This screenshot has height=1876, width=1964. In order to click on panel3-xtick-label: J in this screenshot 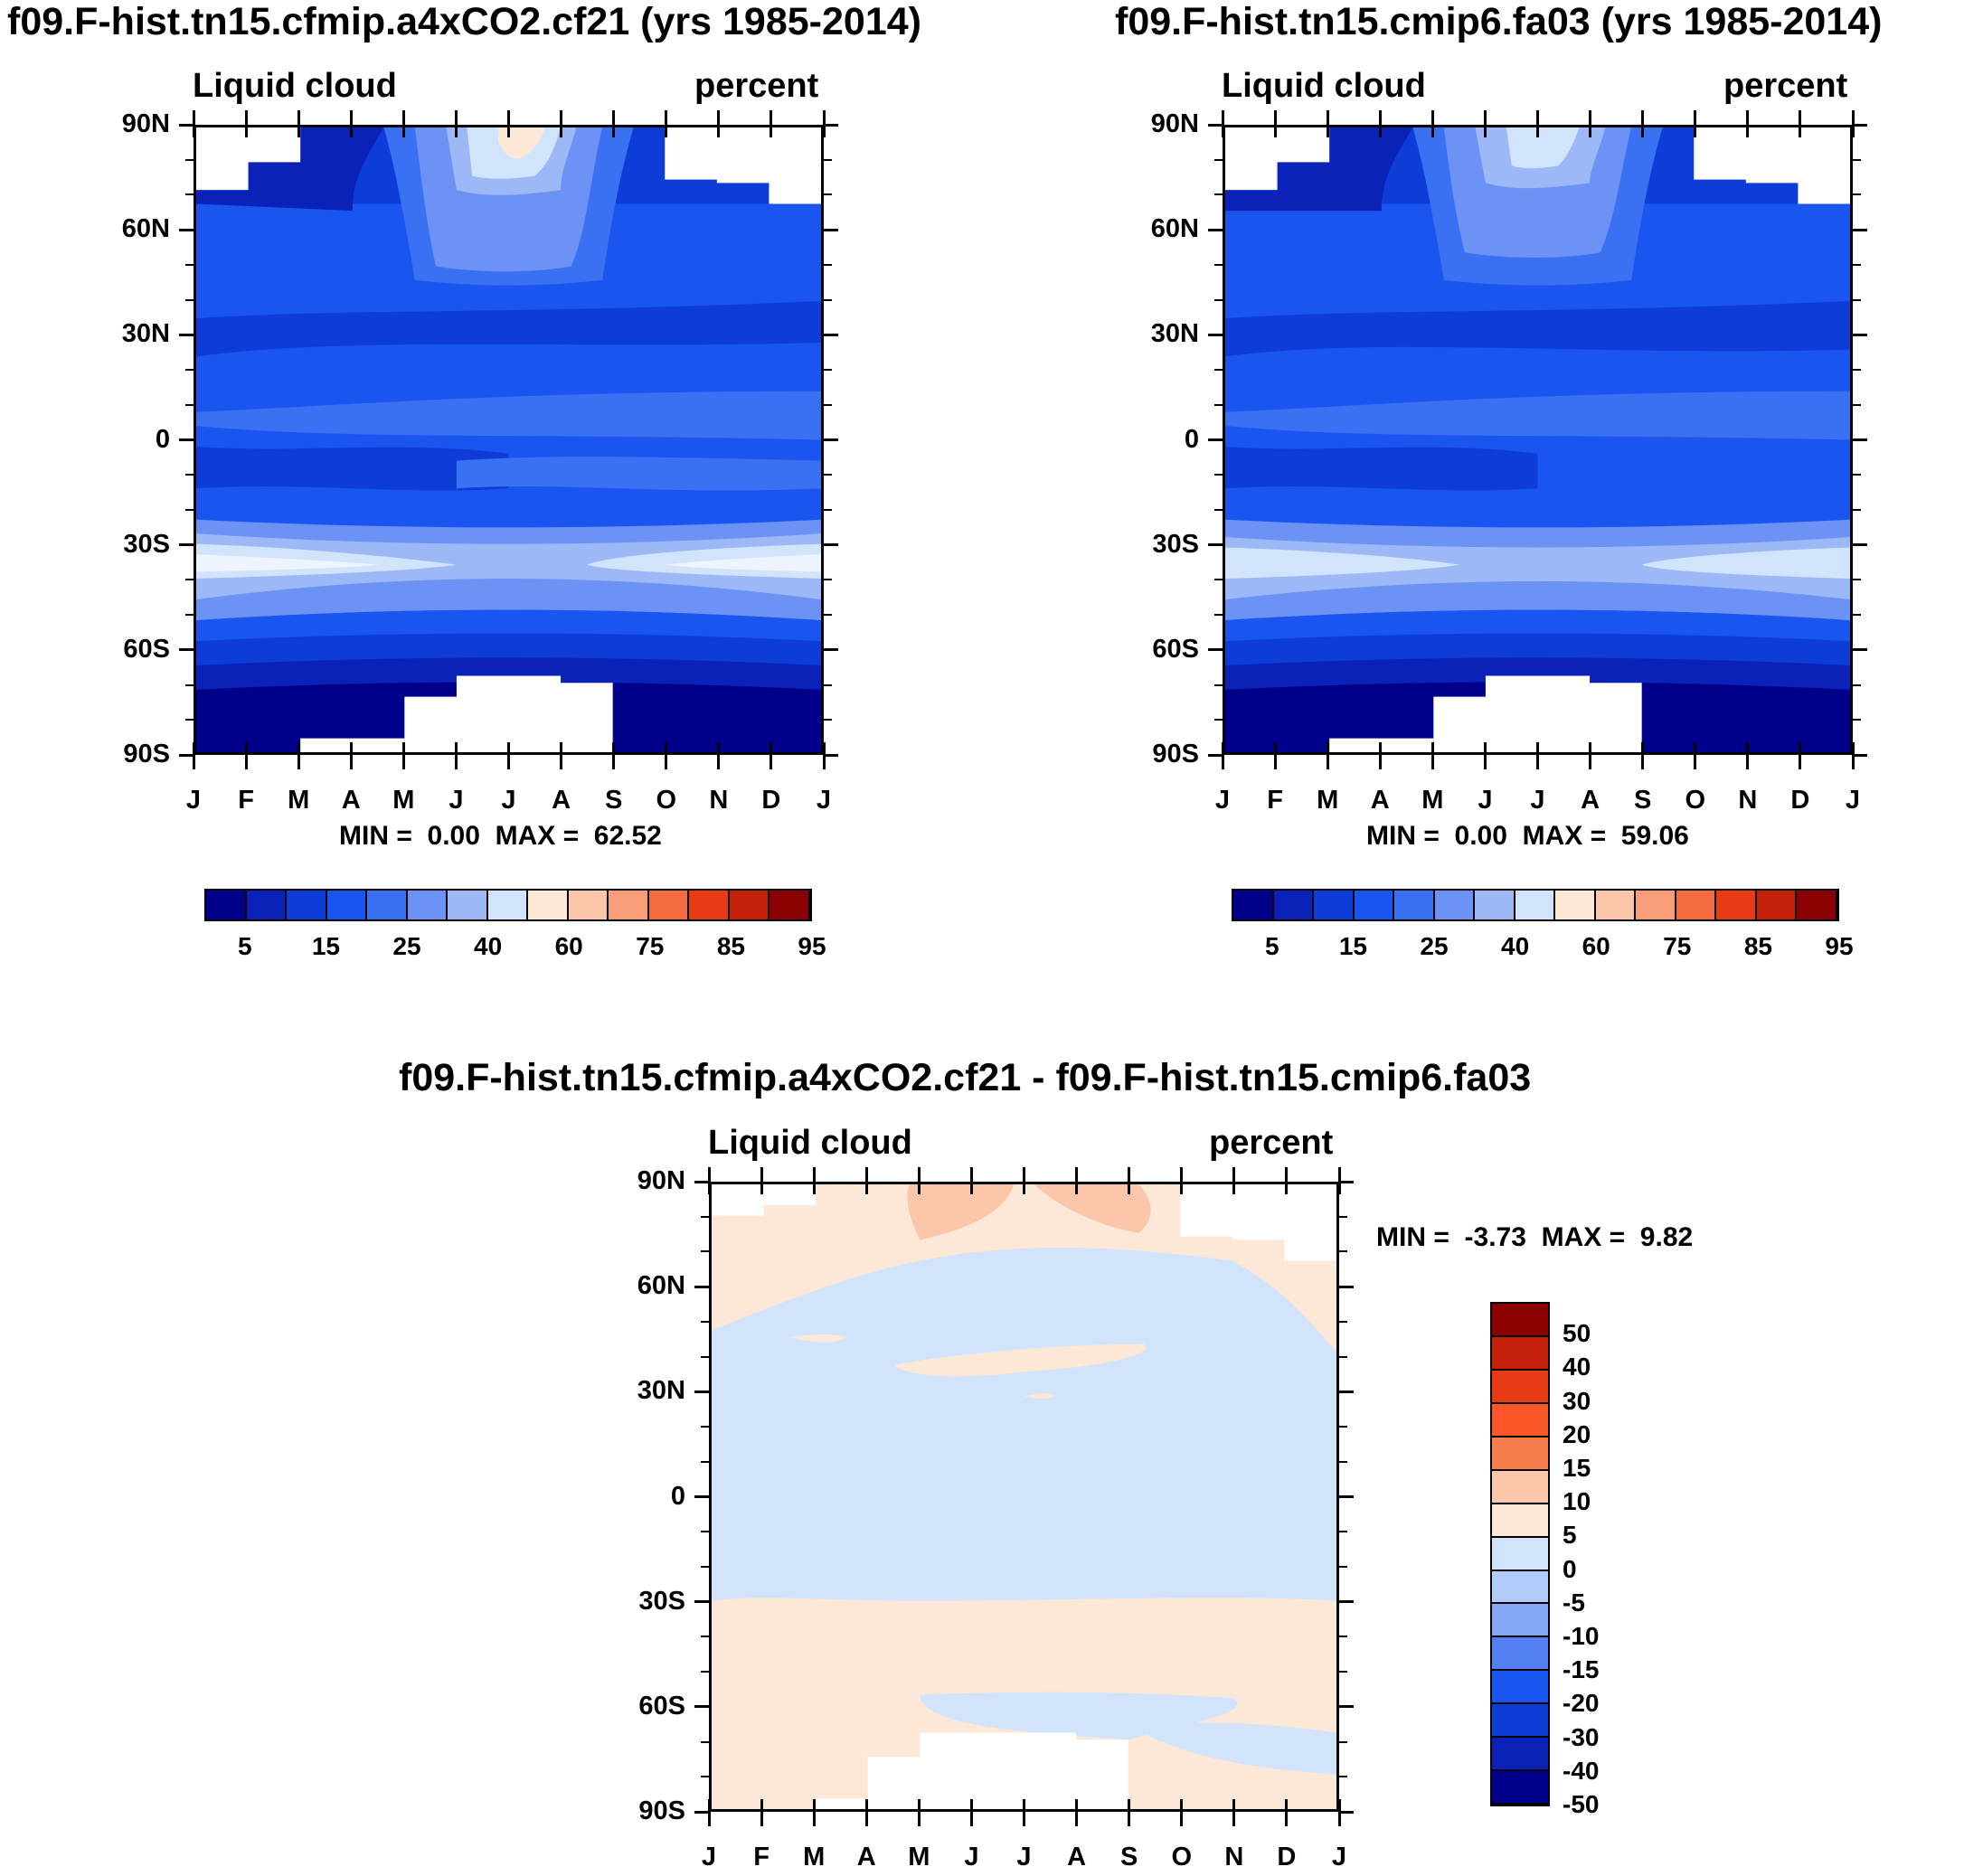, I will do `click(709, 1857)`.